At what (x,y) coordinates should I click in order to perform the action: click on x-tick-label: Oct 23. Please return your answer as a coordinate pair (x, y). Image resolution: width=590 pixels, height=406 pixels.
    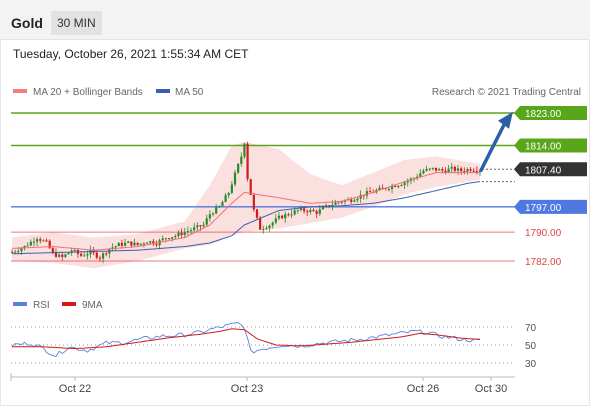
    Looking at the image, I should click on (247, 389).